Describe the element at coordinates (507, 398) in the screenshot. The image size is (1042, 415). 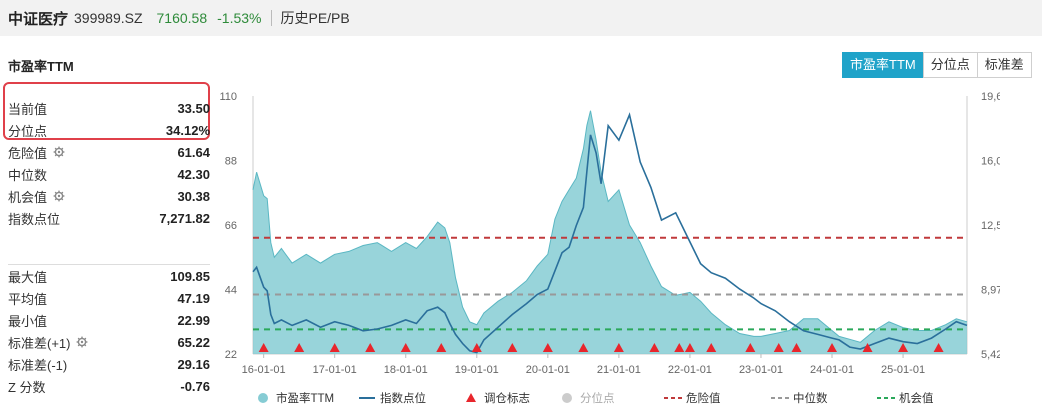
I see `legend-rebalance-label: 调仓标志` at that location.